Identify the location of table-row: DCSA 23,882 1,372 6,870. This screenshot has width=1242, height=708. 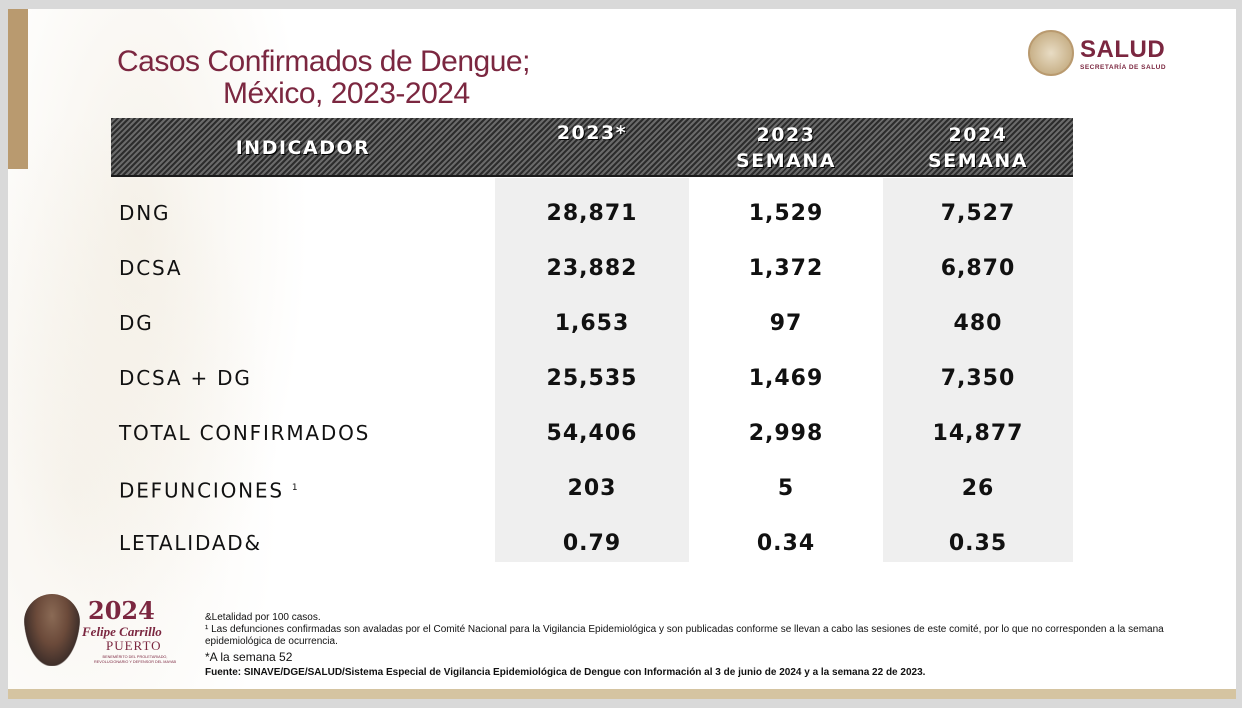
(592, 268).